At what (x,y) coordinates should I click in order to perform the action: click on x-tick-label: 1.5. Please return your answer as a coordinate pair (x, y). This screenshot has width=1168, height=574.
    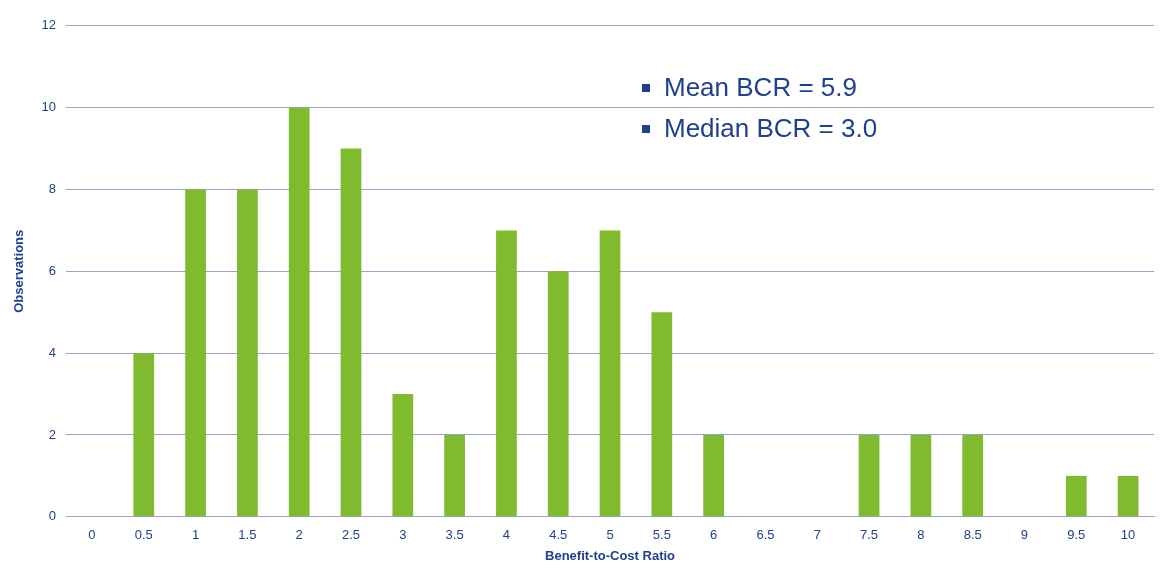
    Looking at the image, I should click on (247, 535).